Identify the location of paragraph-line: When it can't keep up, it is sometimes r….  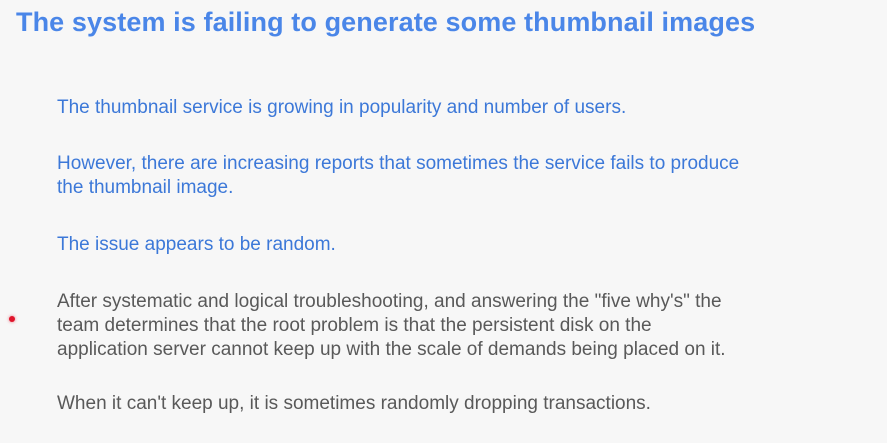
(354, 403).